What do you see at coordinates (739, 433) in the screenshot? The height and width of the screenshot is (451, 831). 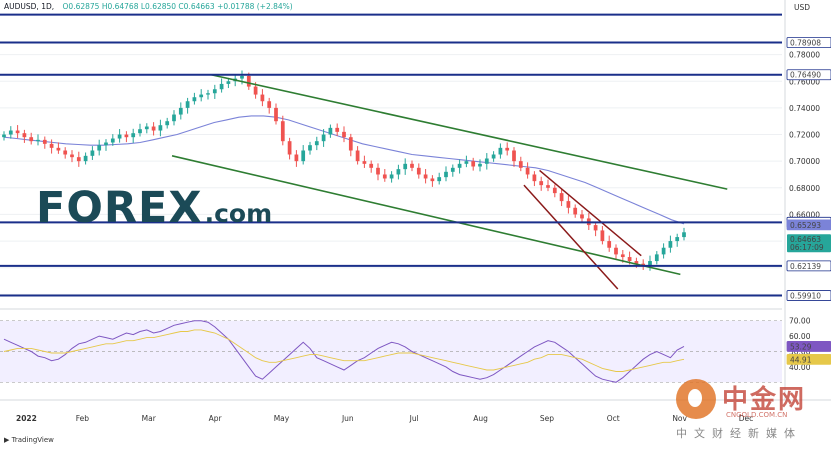 I see `watermark-tagline: 中文财经新媒体` at bounding box center [739, 433].